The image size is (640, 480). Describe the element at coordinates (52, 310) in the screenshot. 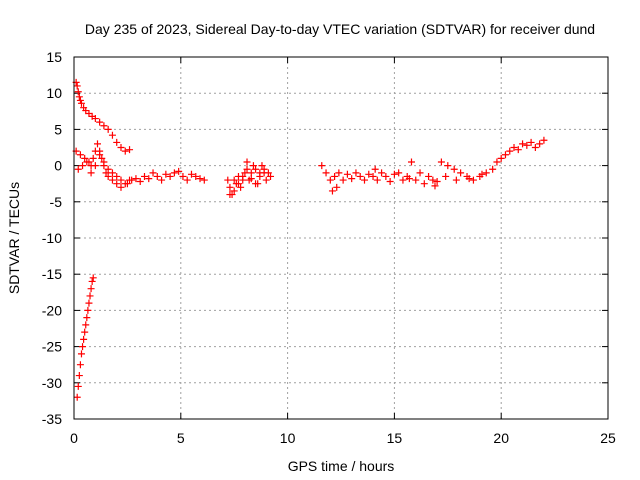

I see `y-tick-label: -20` at that location.